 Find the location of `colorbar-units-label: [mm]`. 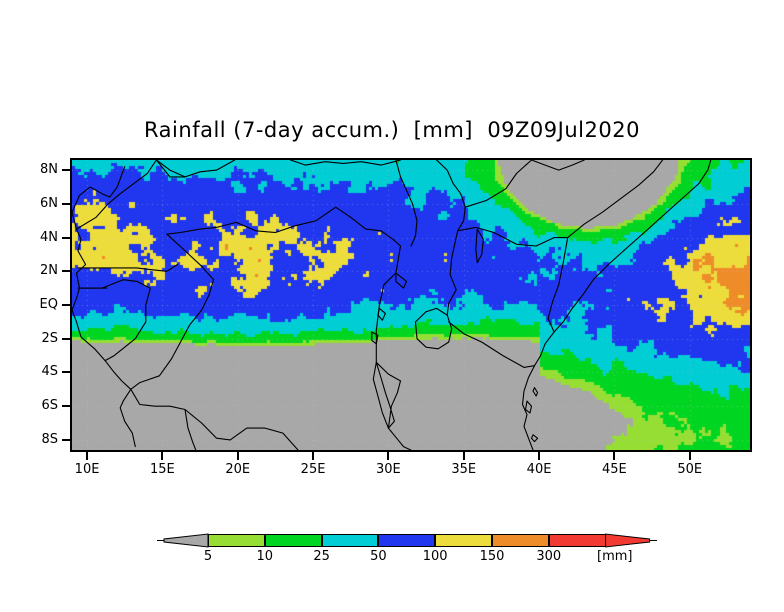

colorbar-units-label: [mm] is located at coordinates (615, 556).